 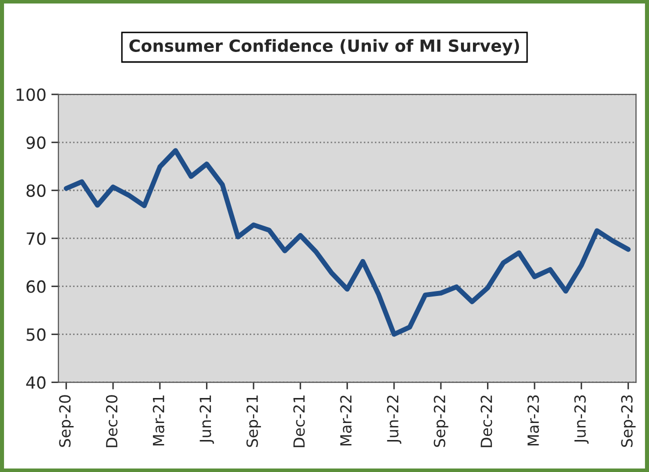 What do you see at coordinates (36, 142) in the screenshot?
I see `y-tick-label: 90` at bounding box center [36, 142].